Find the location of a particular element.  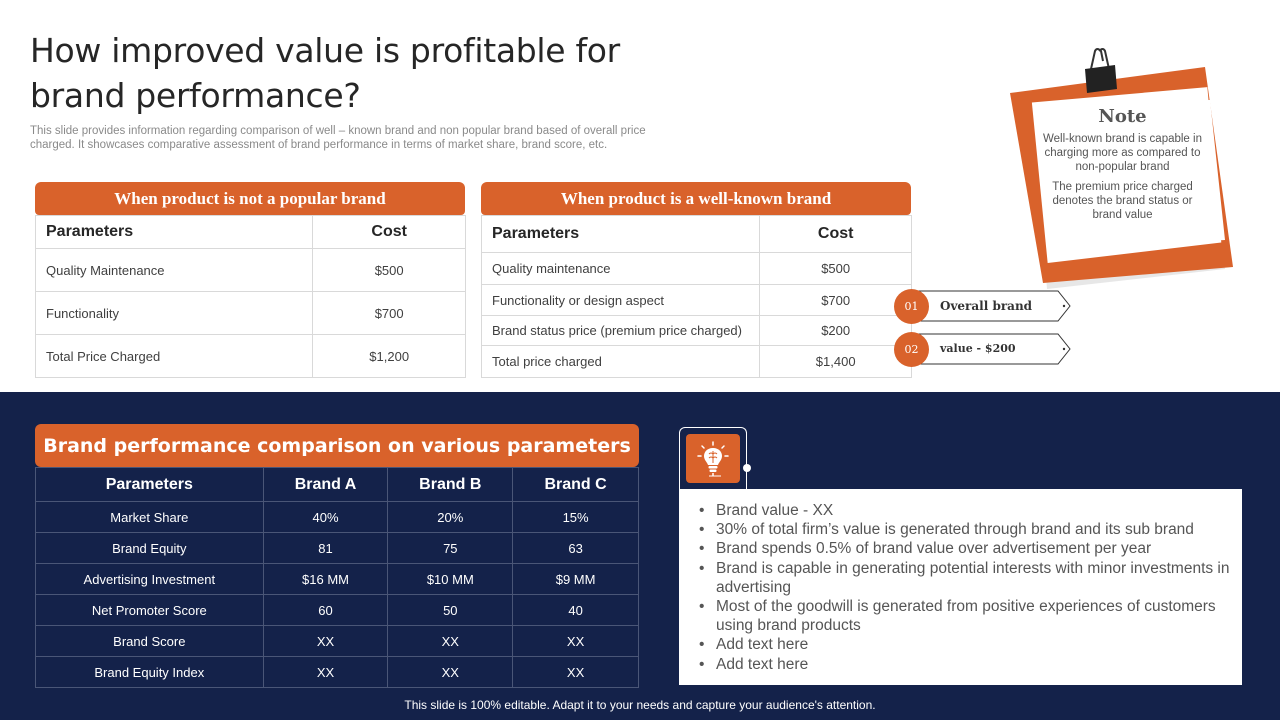

lightbulb-icon is located at coordinates (713, 458).